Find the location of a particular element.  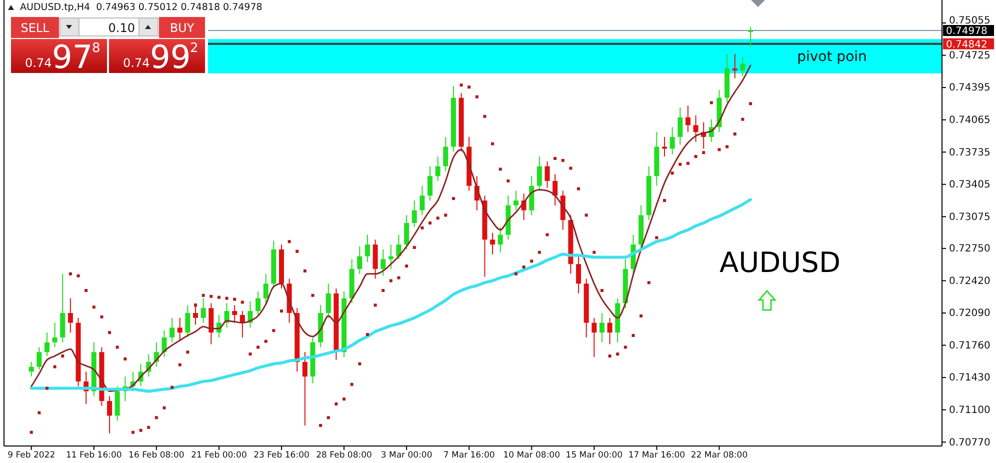

x-tick-label: 15 Mar 00:00 is located at coordinates (594, 455).